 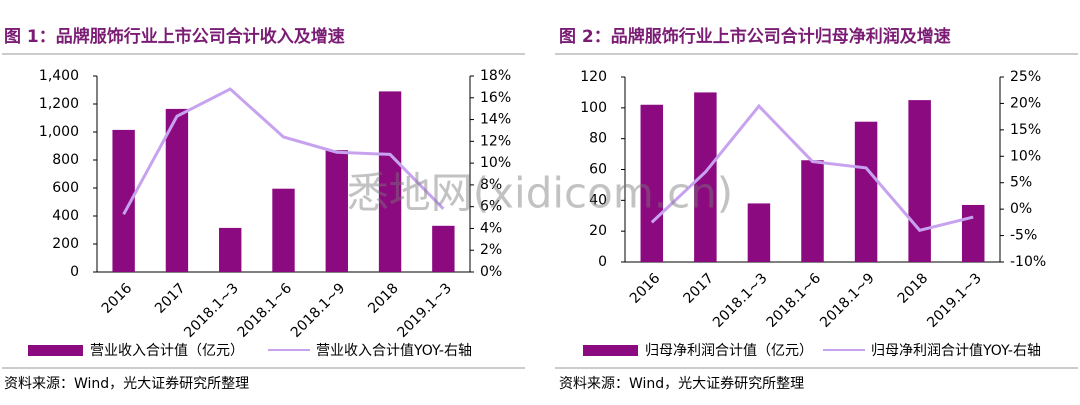 What do you see at coordinates (491, 250) in the screenshot?
I see `y2-tick-label: 2%` at bounding box center [491, 250].